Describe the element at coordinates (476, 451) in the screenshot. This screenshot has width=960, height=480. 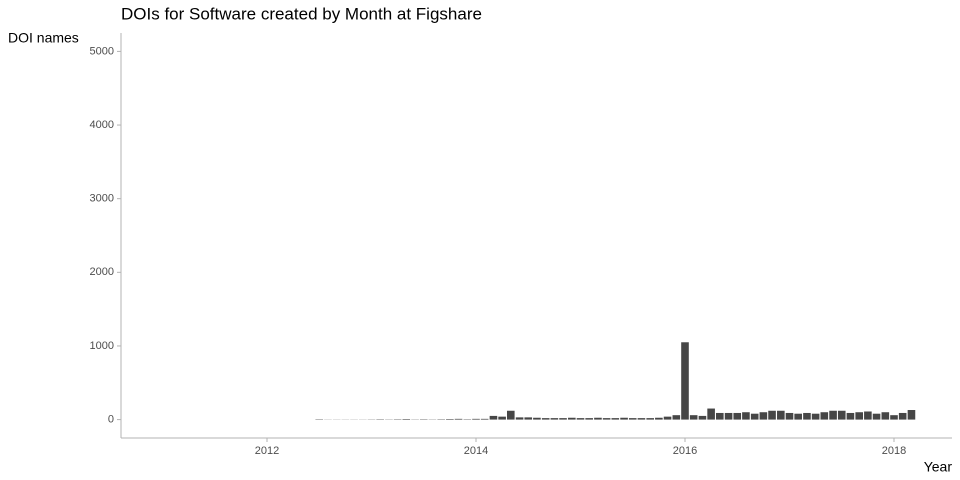
I see `x-tick-label: 2014` at that location.